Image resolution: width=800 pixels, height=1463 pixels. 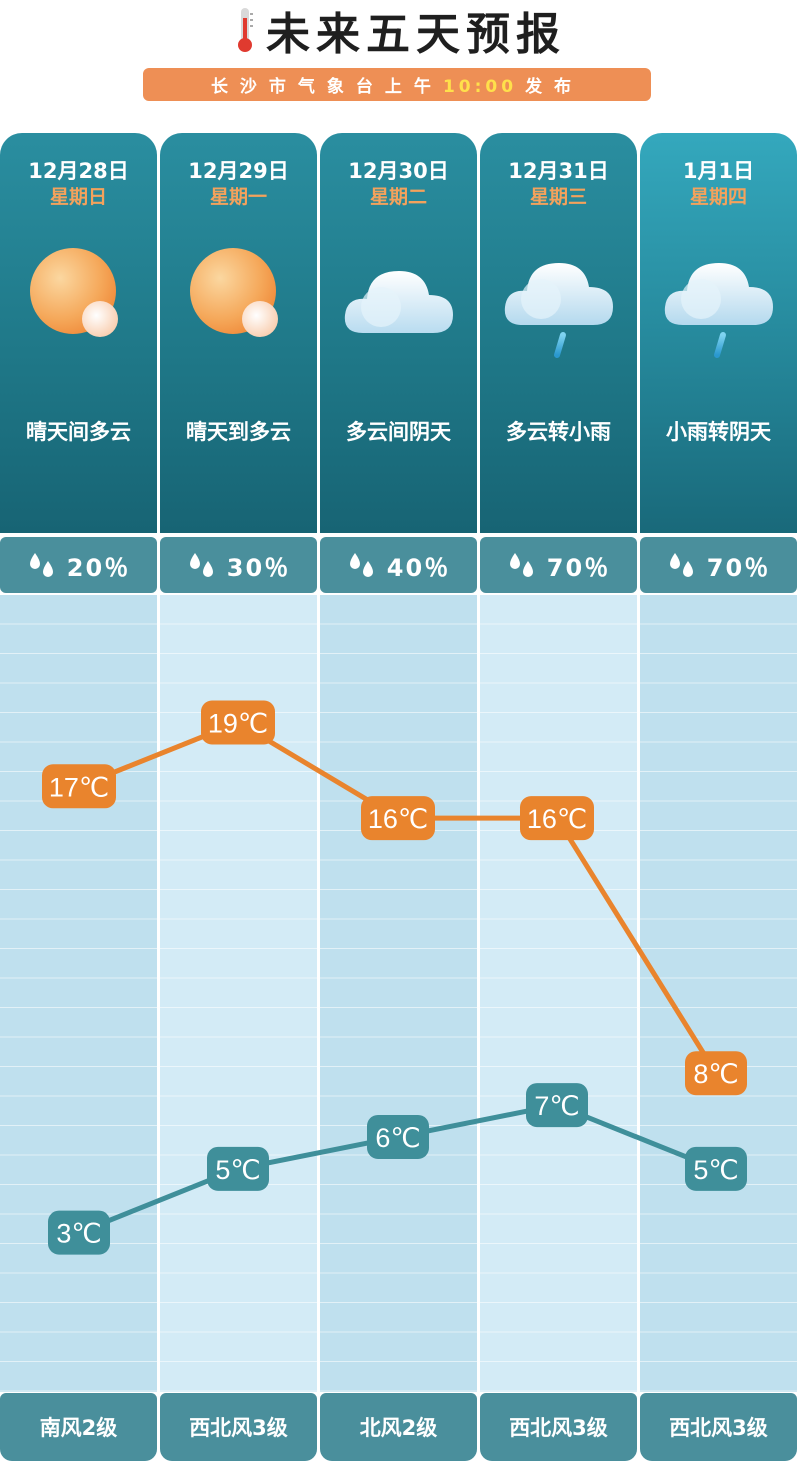 I want to click on temperature-label: 6℃, so click(x=397, y=1138).